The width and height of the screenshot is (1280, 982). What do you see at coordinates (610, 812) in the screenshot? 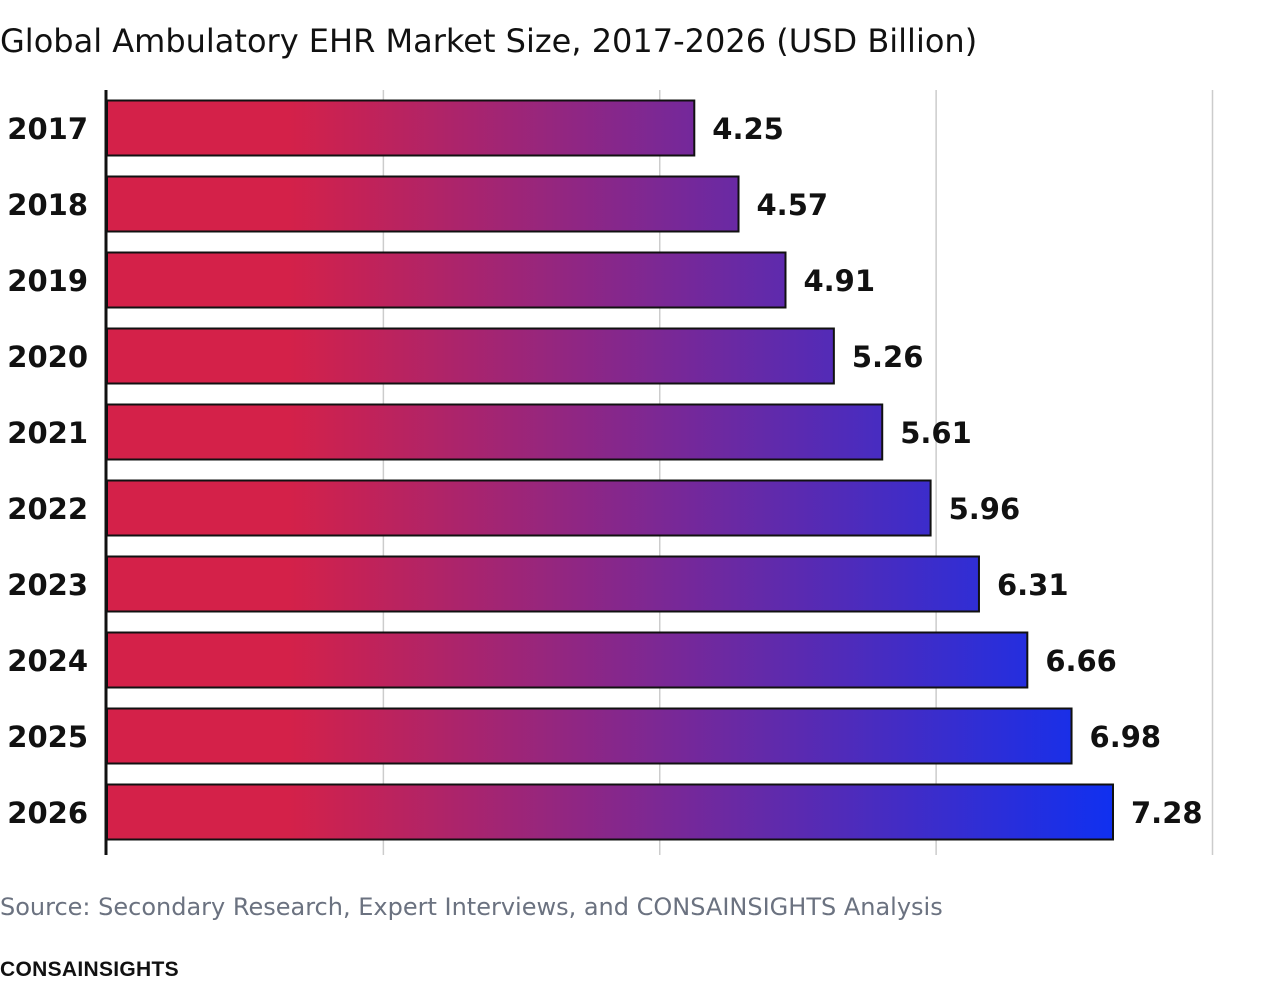
I see `bar-2026` at bounding box center [610, 812].